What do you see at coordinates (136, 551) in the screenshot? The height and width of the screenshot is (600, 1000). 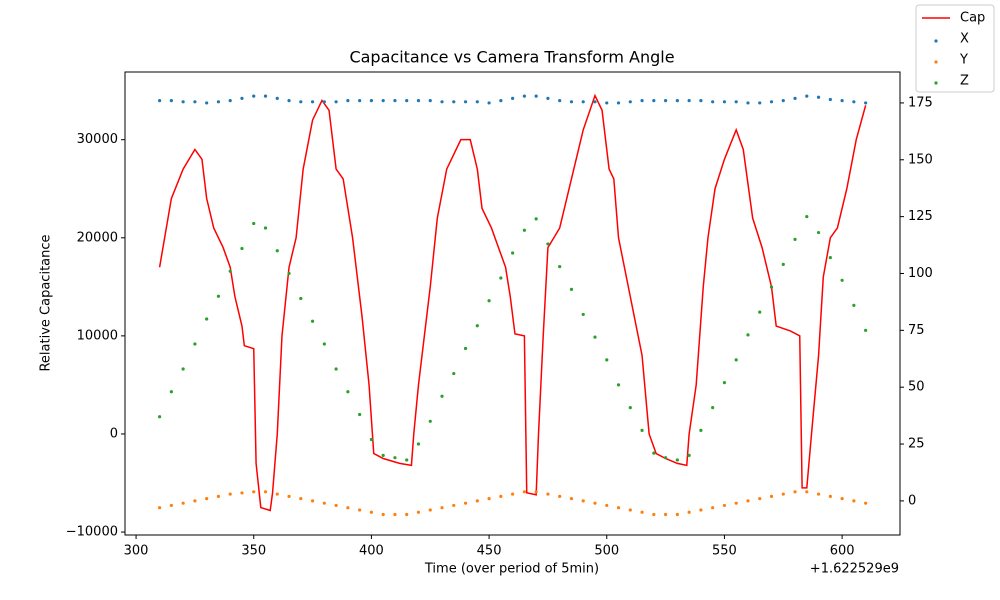 I see `x-tick-label: 300` at bounding box center [136, 551].